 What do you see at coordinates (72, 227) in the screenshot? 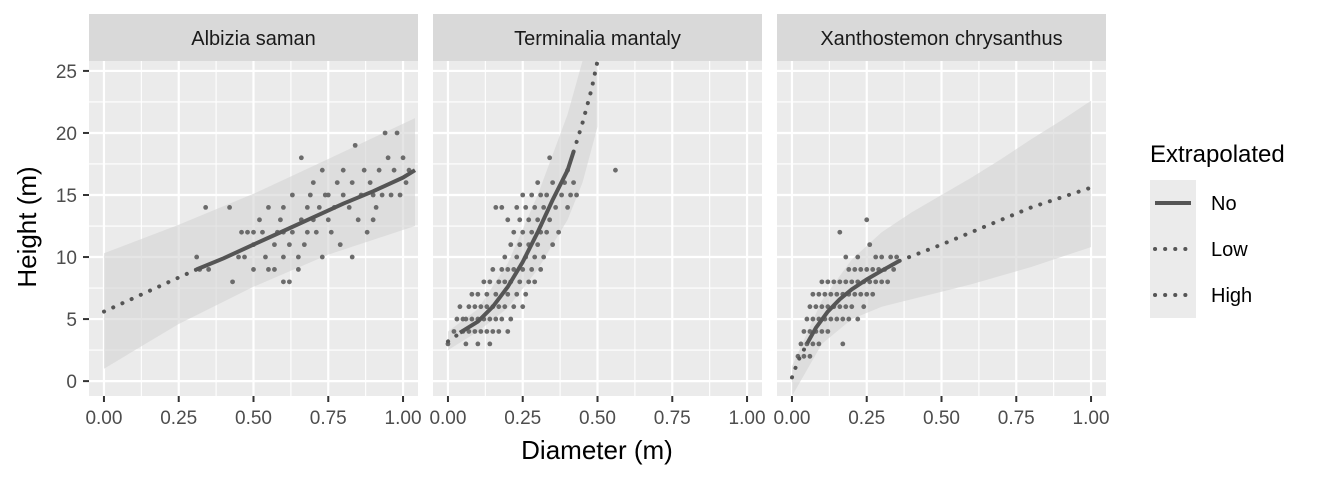
I see `y-axis: 0 5 10 15 20 25` at bounding box center [72, 227].